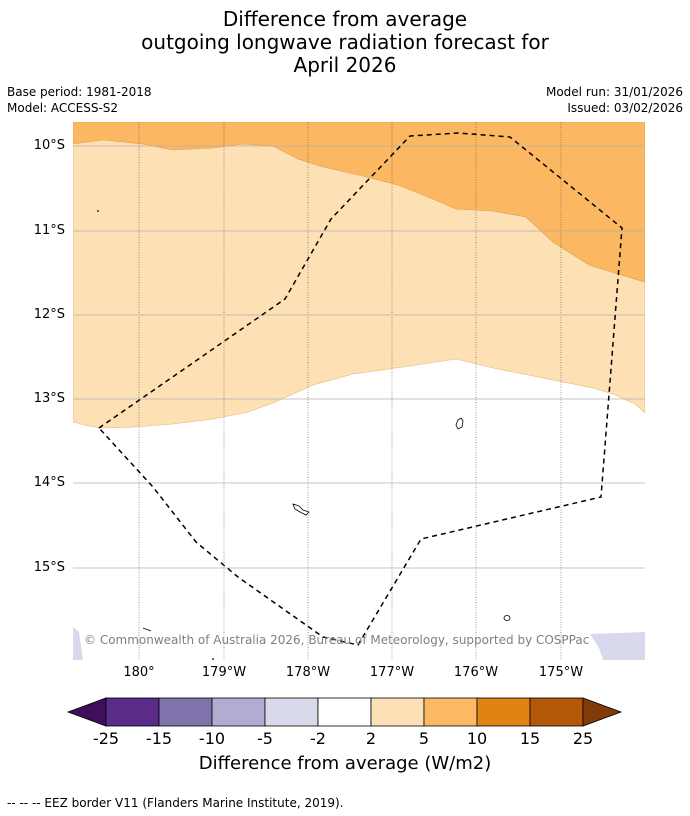 The width and height of the screenshot is (690, 816). I want to click on lat-label-14s: 14°S, so click(49, 482).